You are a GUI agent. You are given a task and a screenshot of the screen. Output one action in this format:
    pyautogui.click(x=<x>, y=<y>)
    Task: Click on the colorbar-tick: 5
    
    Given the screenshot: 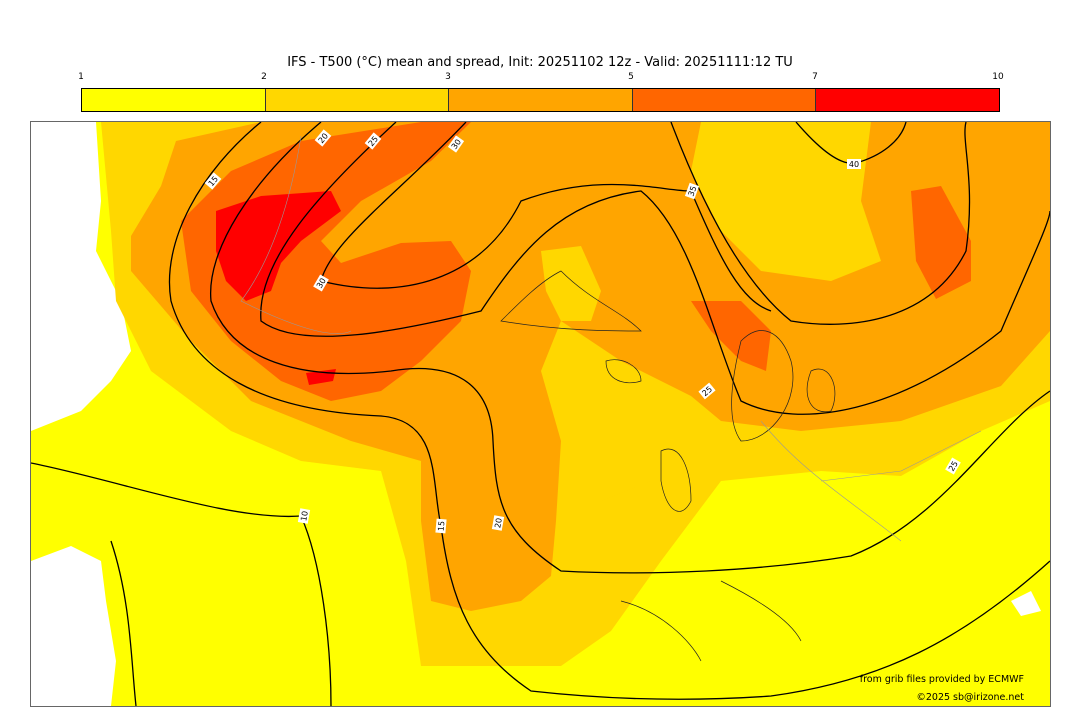 What is the action you would take?
    pyautogui.click(x=631, y=77)
    